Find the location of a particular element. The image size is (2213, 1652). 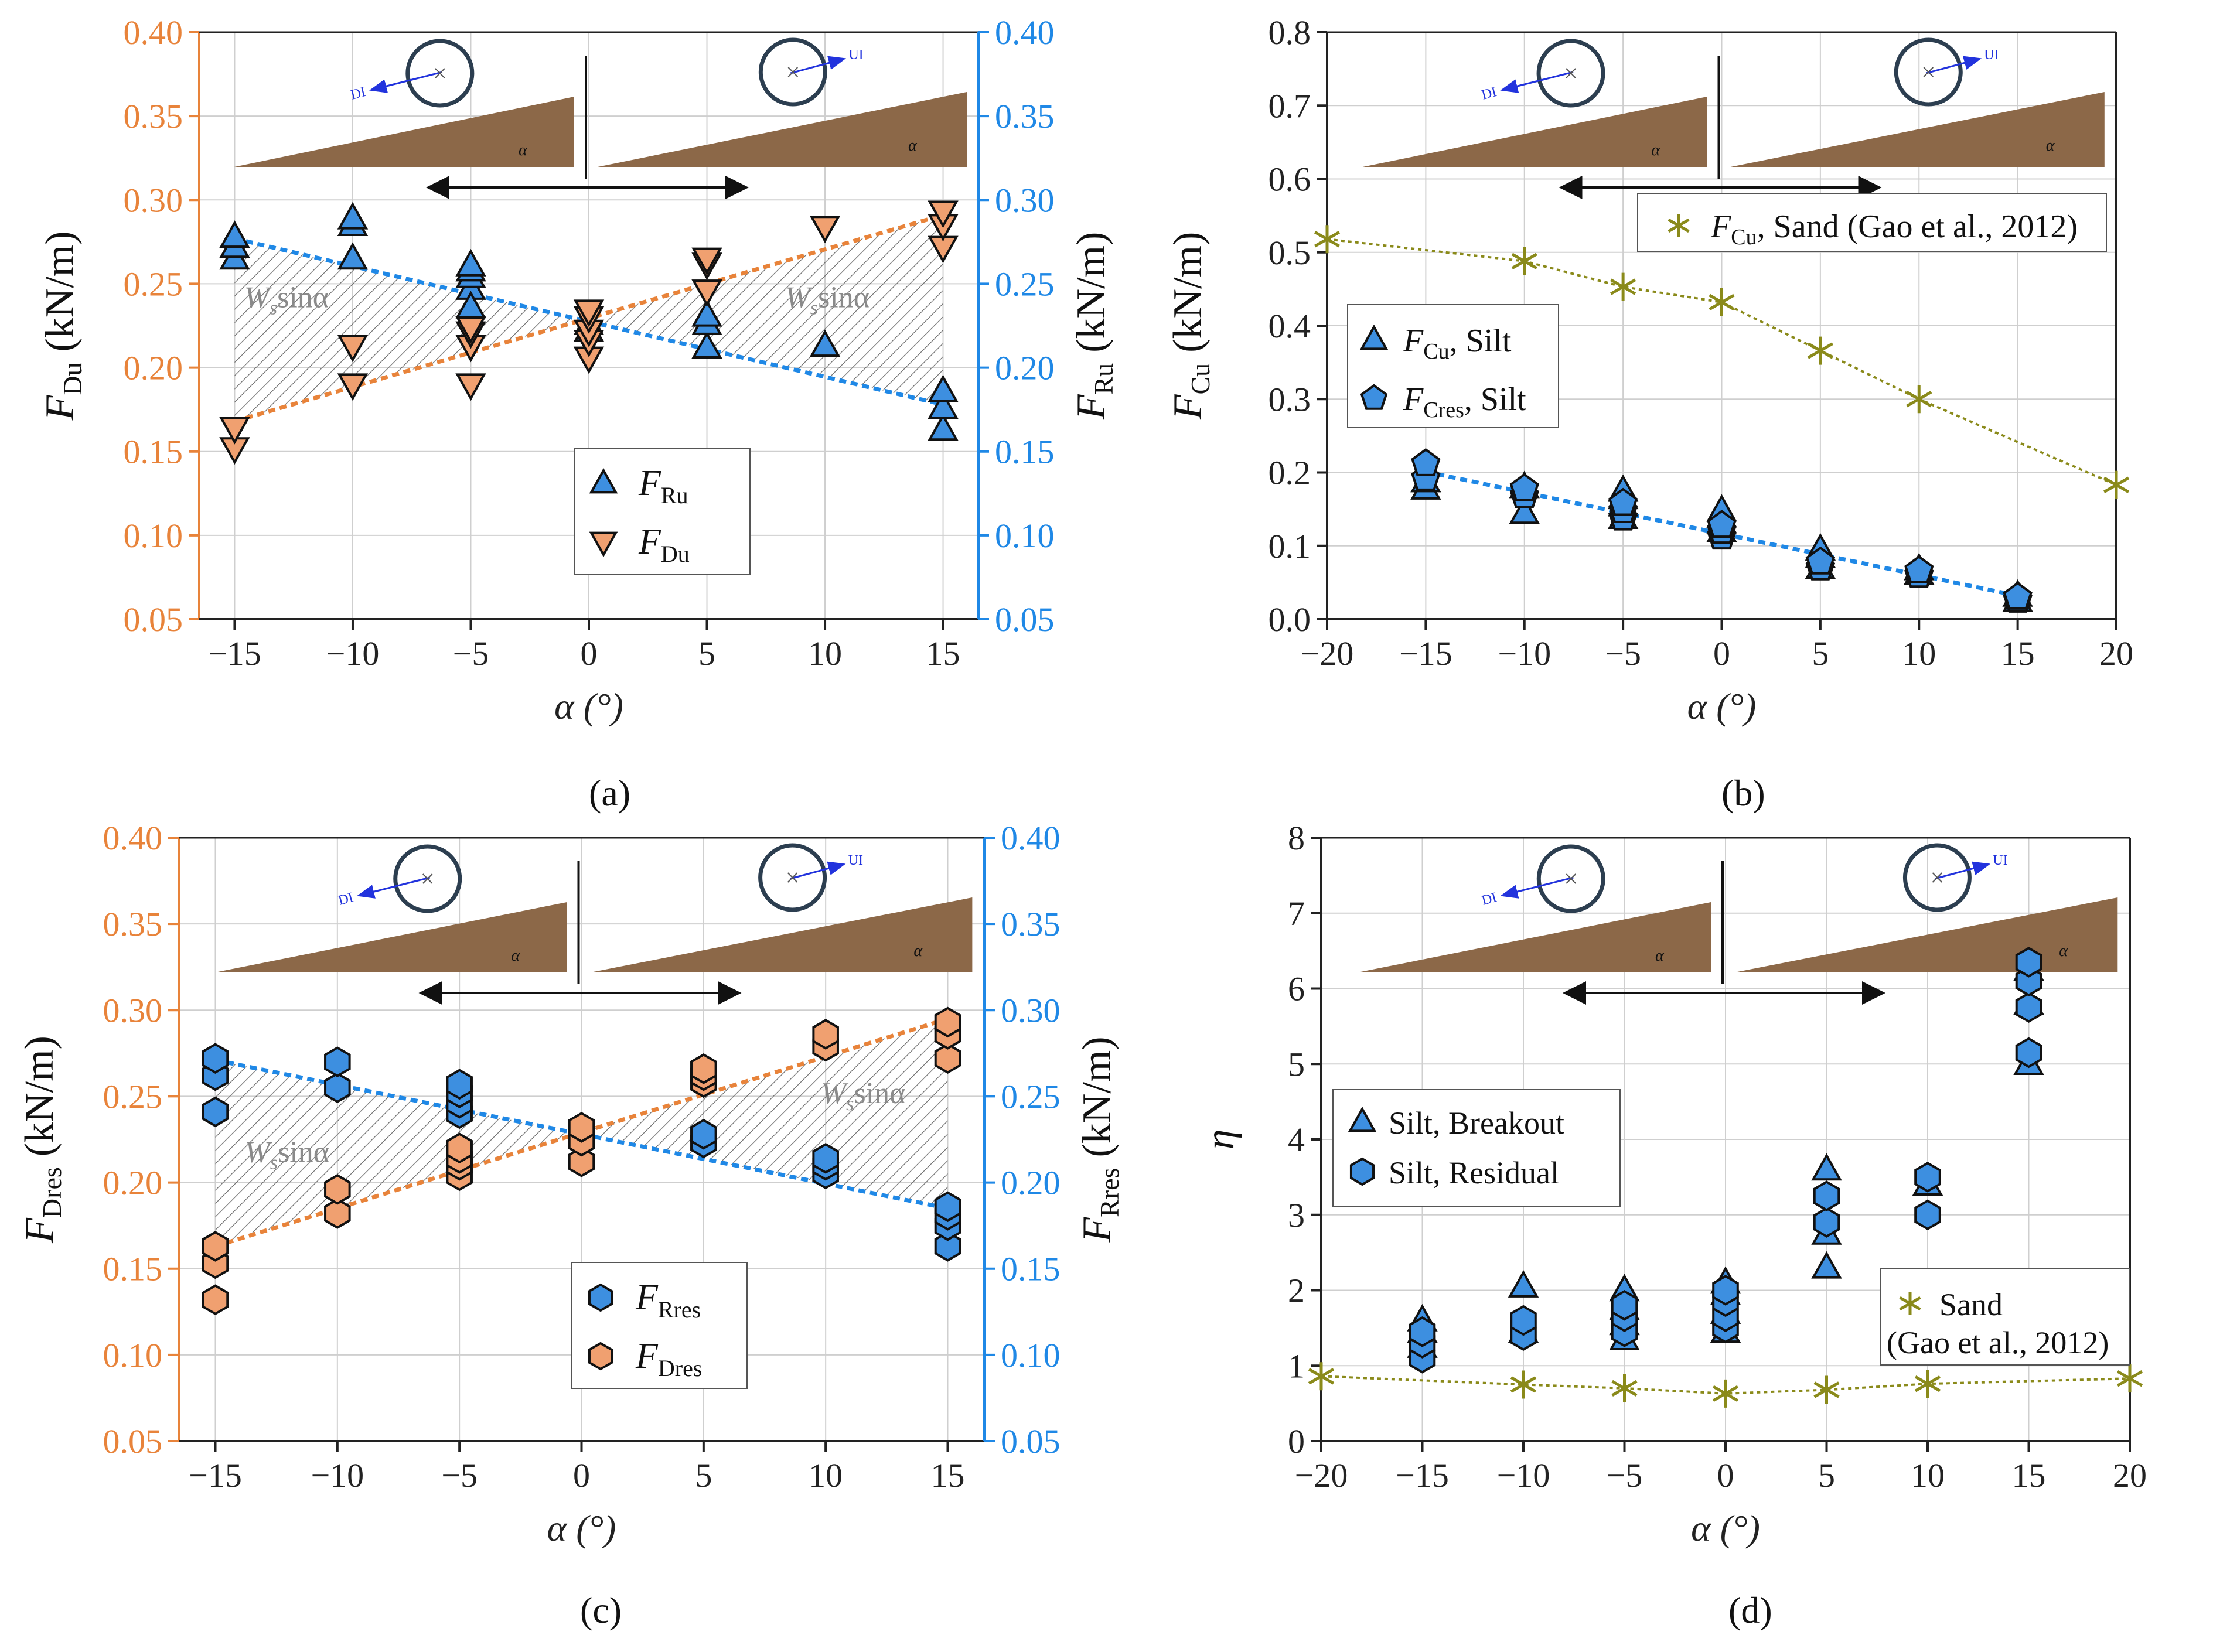

legend: FRres FDres is located at coordinates (659, 1325).